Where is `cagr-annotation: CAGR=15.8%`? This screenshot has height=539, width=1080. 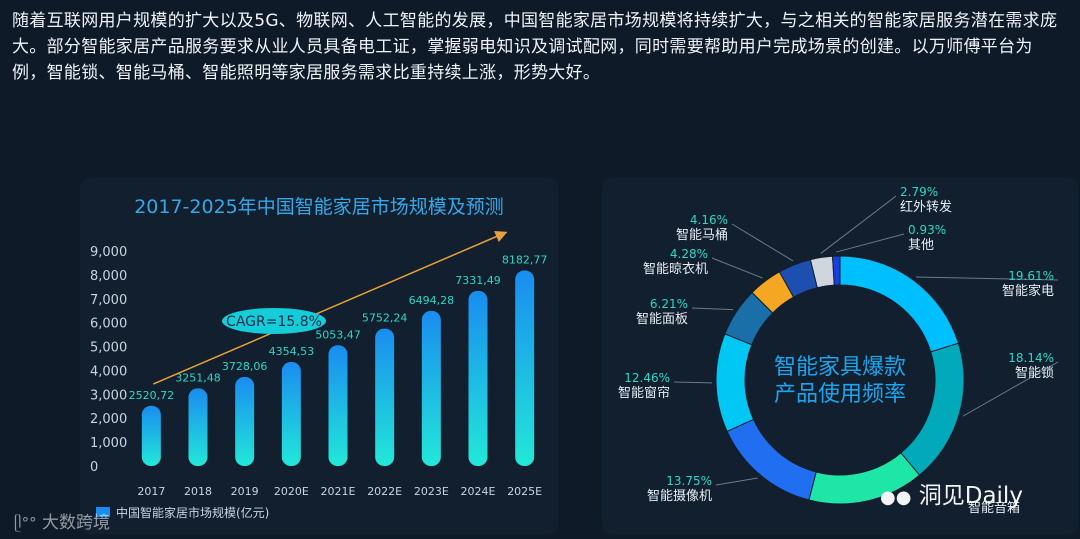
cagr-annotation: CAGR=15.8% is located at coordinates (274, 322).